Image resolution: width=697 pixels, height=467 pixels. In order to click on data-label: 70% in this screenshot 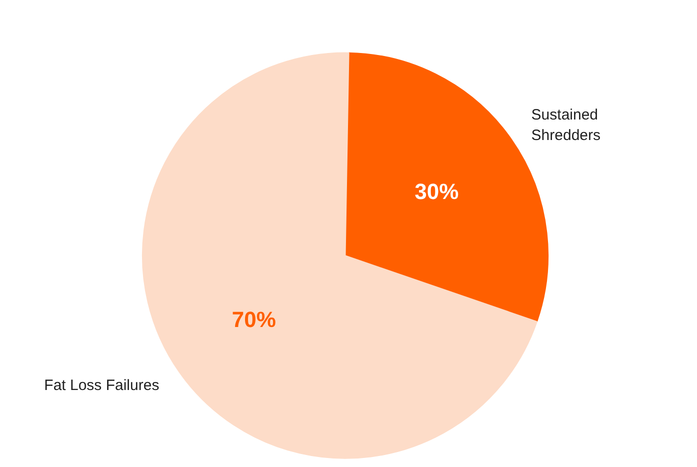, I will do `click(254, 319)`.